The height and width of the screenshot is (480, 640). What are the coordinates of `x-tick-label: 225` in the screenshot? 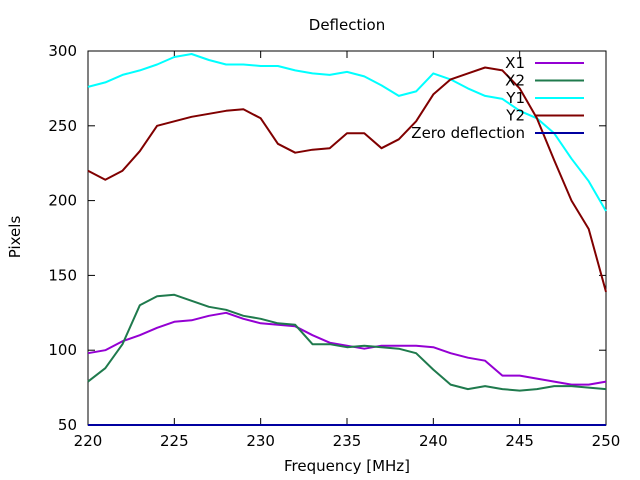 It's located at (174, 441).